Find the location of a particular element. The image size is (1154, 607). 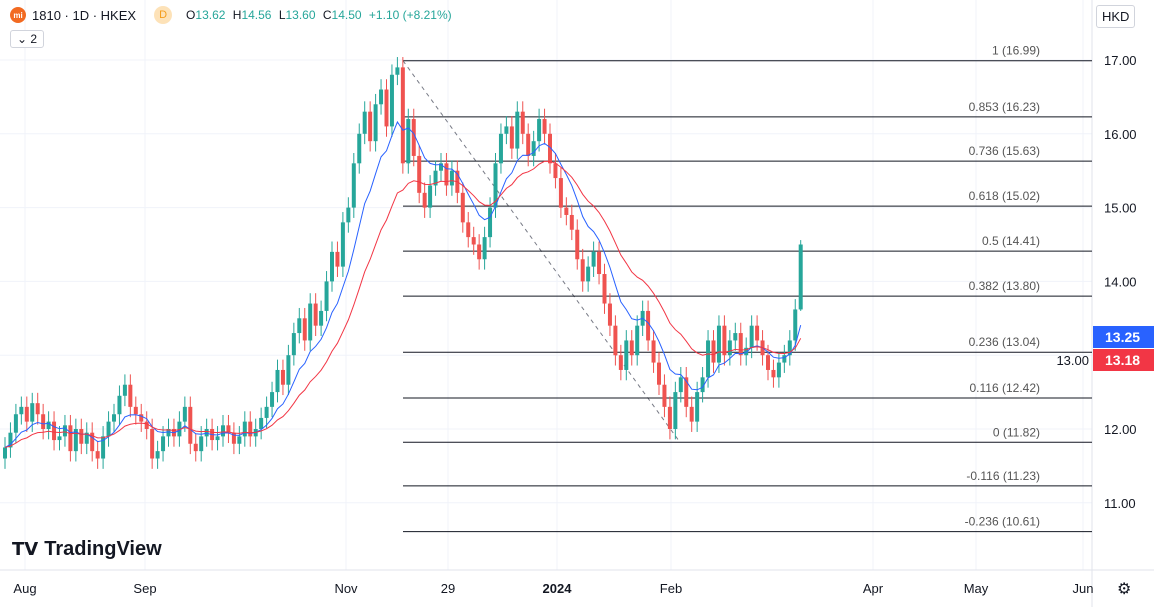

delayed-badge: D is located at coordinates (163, 15).